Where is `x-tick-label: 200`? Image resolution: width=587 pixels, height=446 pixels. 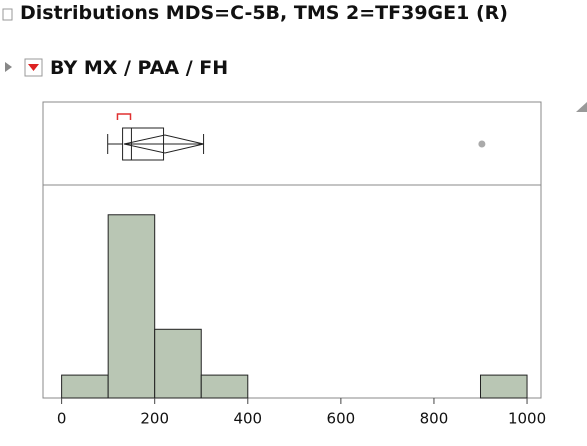 x-tick-label: 200 is located at coordinates (154, 419).